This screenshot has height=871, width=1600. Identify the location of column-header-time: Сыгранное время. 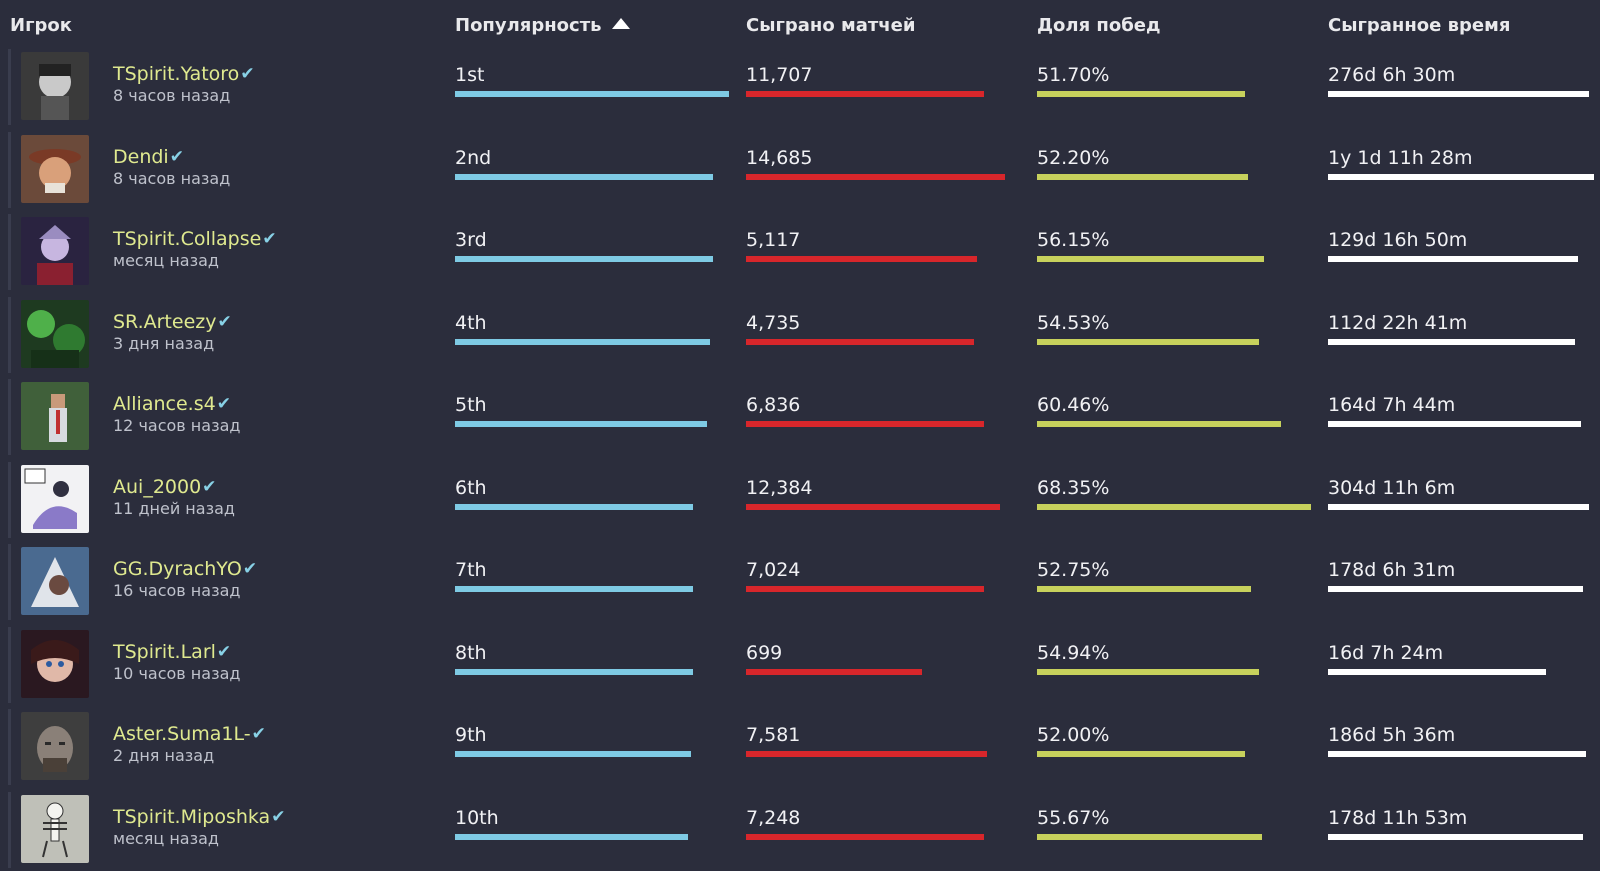
(1419, 25).